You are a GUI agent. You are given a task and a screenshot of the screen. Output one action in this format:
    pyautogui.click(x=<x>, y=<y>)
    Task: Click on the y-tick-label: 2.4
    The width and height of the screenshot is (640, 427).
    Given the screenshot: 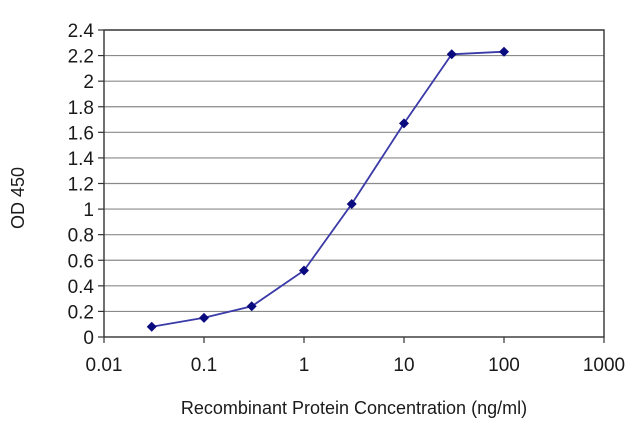 What is the action you would take?
    pyautogui.click(x=81, y=31)
    